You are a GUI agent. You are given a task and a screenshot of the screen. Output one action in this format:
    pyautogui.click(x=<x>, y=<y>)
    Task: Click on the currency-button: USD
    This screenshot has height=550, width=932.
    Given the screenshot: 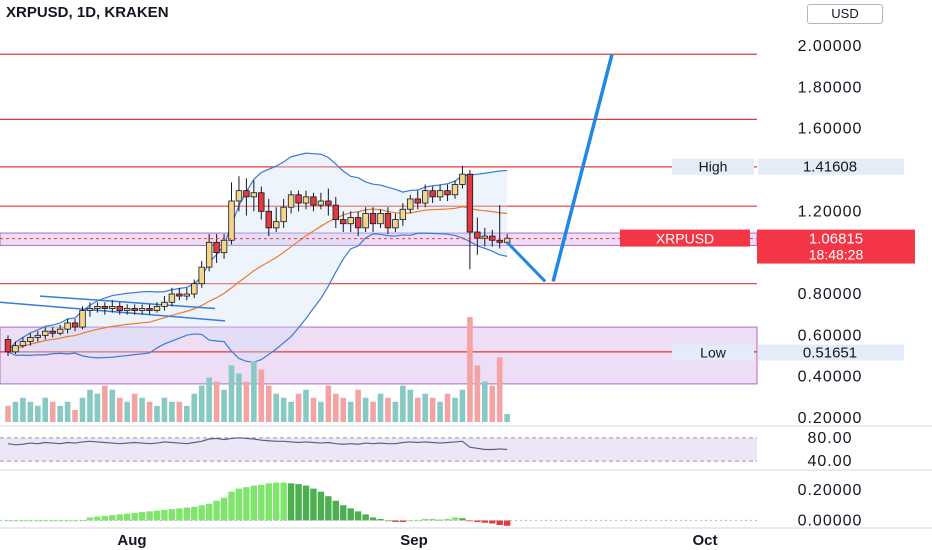 What is the action you would take?
    pyautogui.click(x=845, y=14)
    